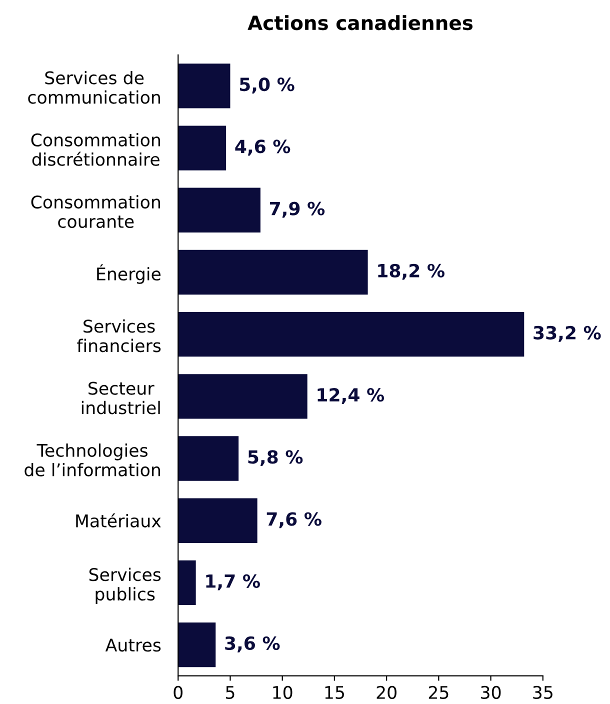  Describe the element at coordinates (125, 586) in the screenshot. I see `y-tick-label: Services publics` at that location.